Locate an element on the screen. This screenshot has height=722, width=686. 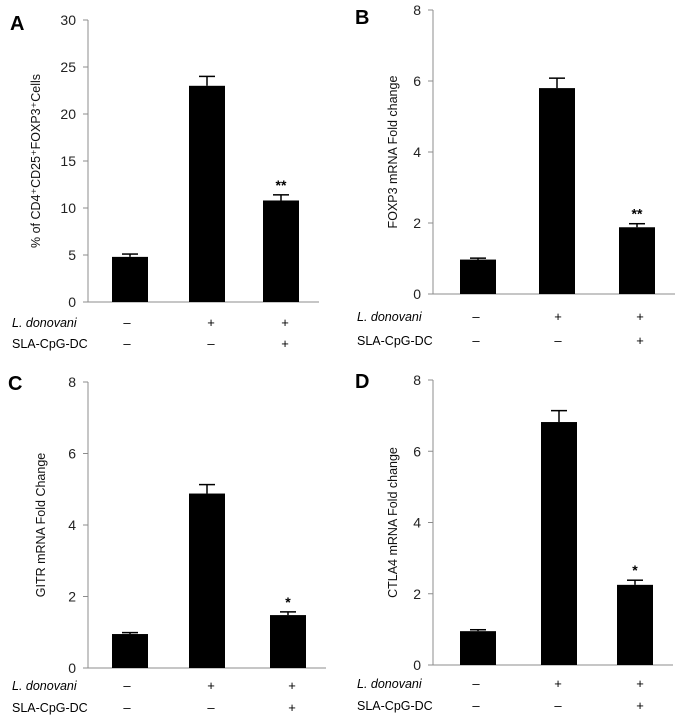
y-tick-label: 30 is located at coordinates (68, 20).